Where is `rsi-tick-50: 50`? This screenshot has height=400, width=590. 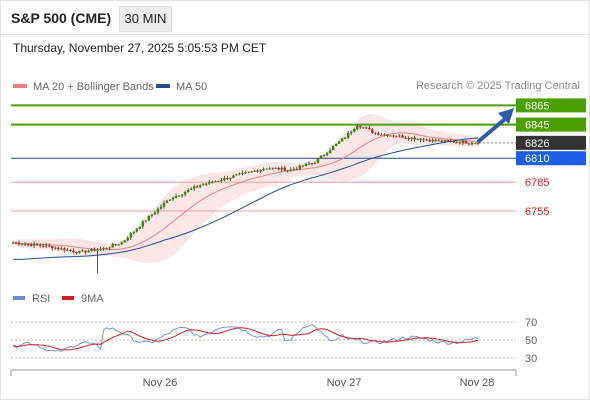
rsi-tick-50: 50 is located at coordinates (531, 341).